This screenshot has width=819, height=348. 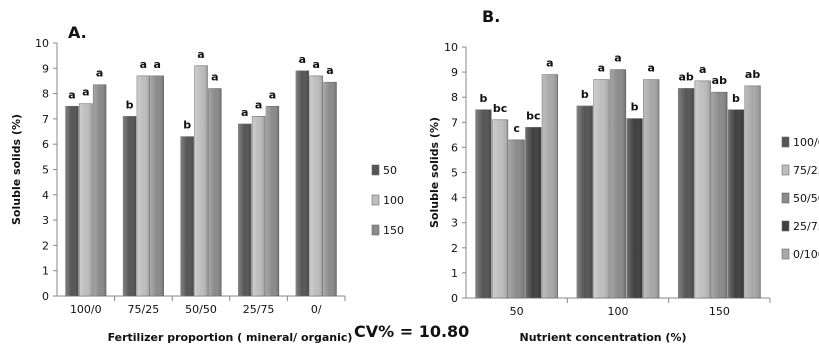 What do you see at coordinates (516, 128) in the screenshot?
I see `significance-letter: c` at bounding box center [516, 128].